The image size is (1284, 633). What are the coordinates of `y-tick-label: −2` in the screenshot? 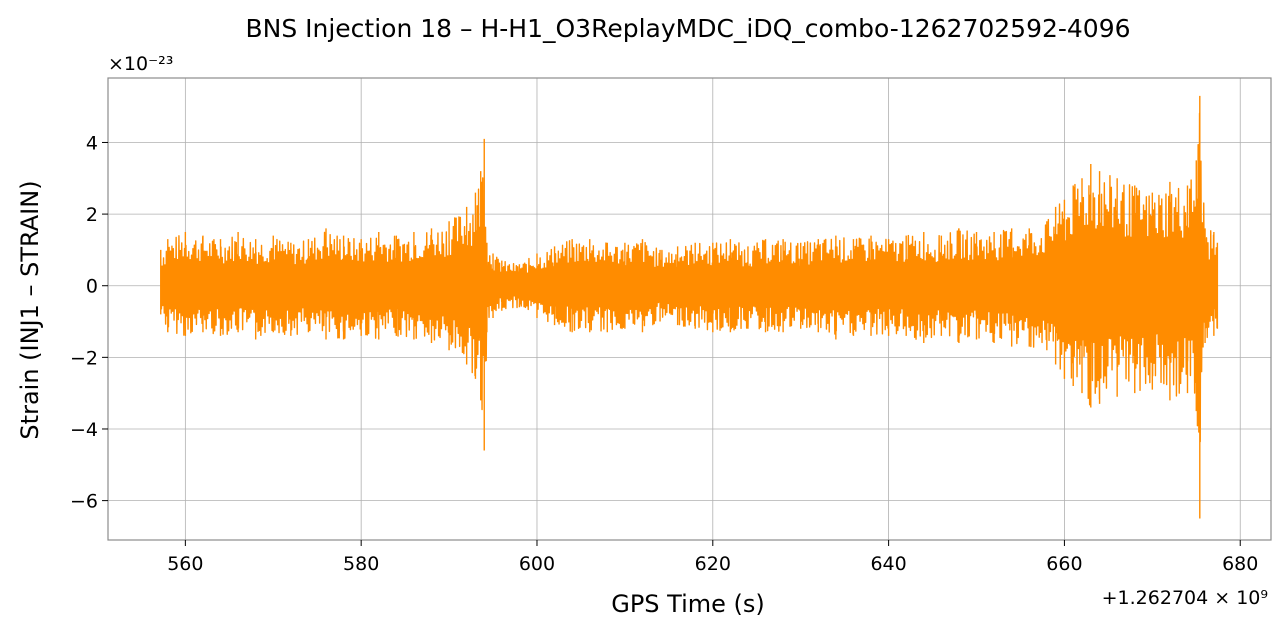 It's located at (84, 358).